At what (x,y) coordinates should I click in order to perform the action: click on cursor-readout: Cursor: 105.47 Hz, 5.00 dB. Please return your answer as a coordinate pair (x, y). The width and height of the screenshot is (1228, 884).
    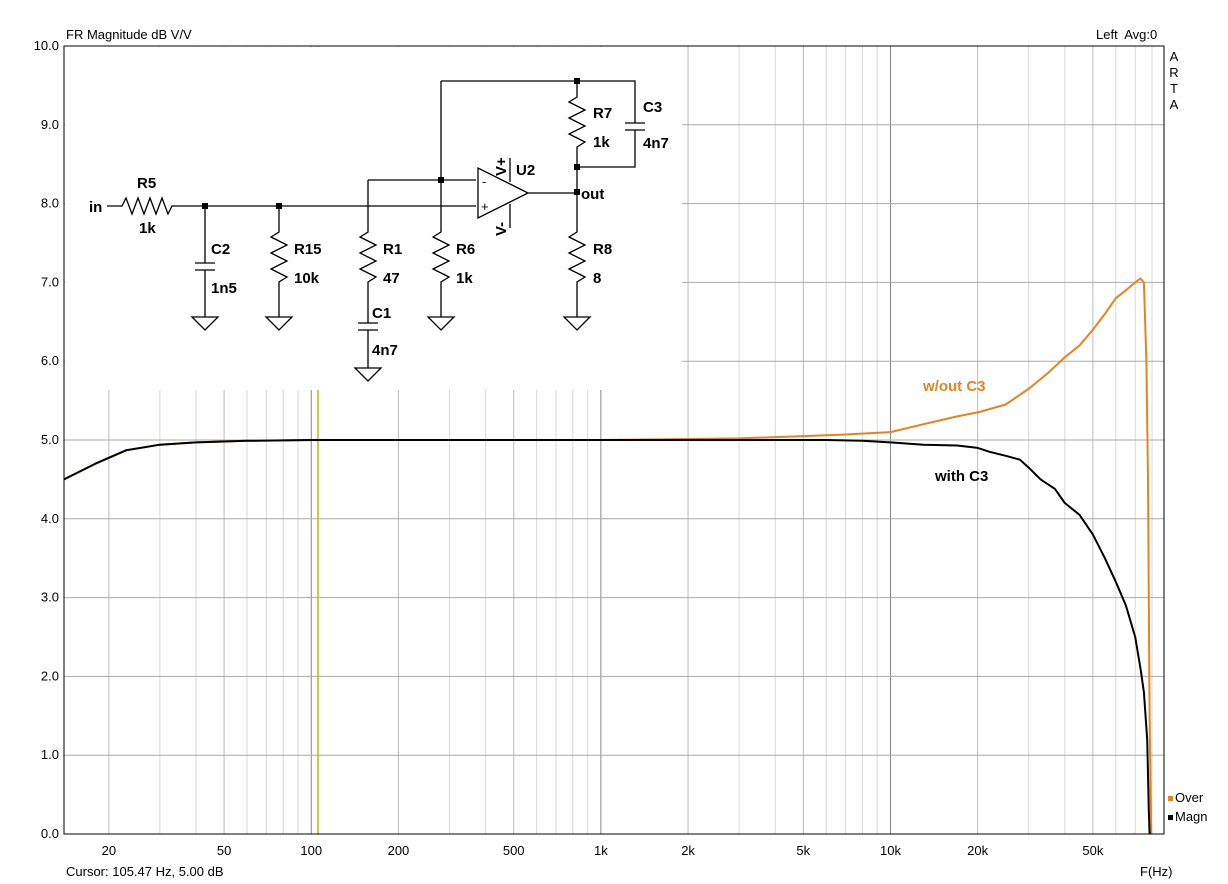
    Looking at the image, I should click on (145, 871).